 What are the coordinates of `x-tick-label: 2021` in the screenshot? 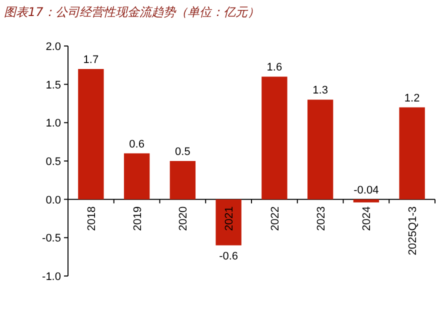 It's located at (230, 218).